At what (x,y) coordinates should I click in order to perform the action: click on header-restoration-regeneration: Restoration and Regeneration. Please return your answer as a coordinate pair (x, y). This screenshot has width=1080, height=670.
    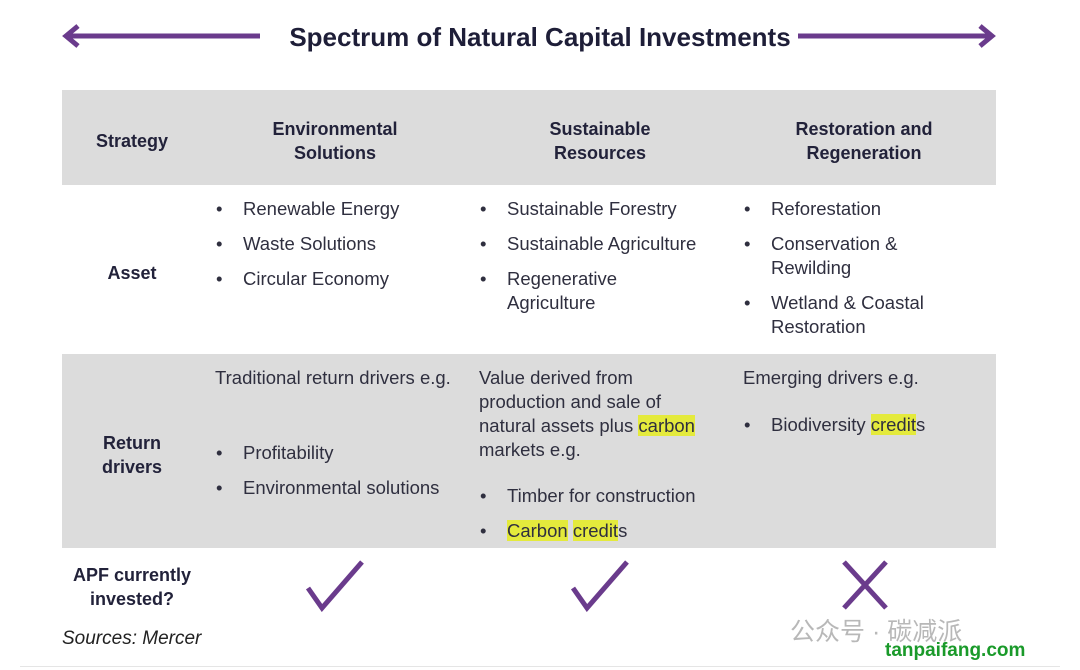
    Looking at the image, I should click on (864, 141).